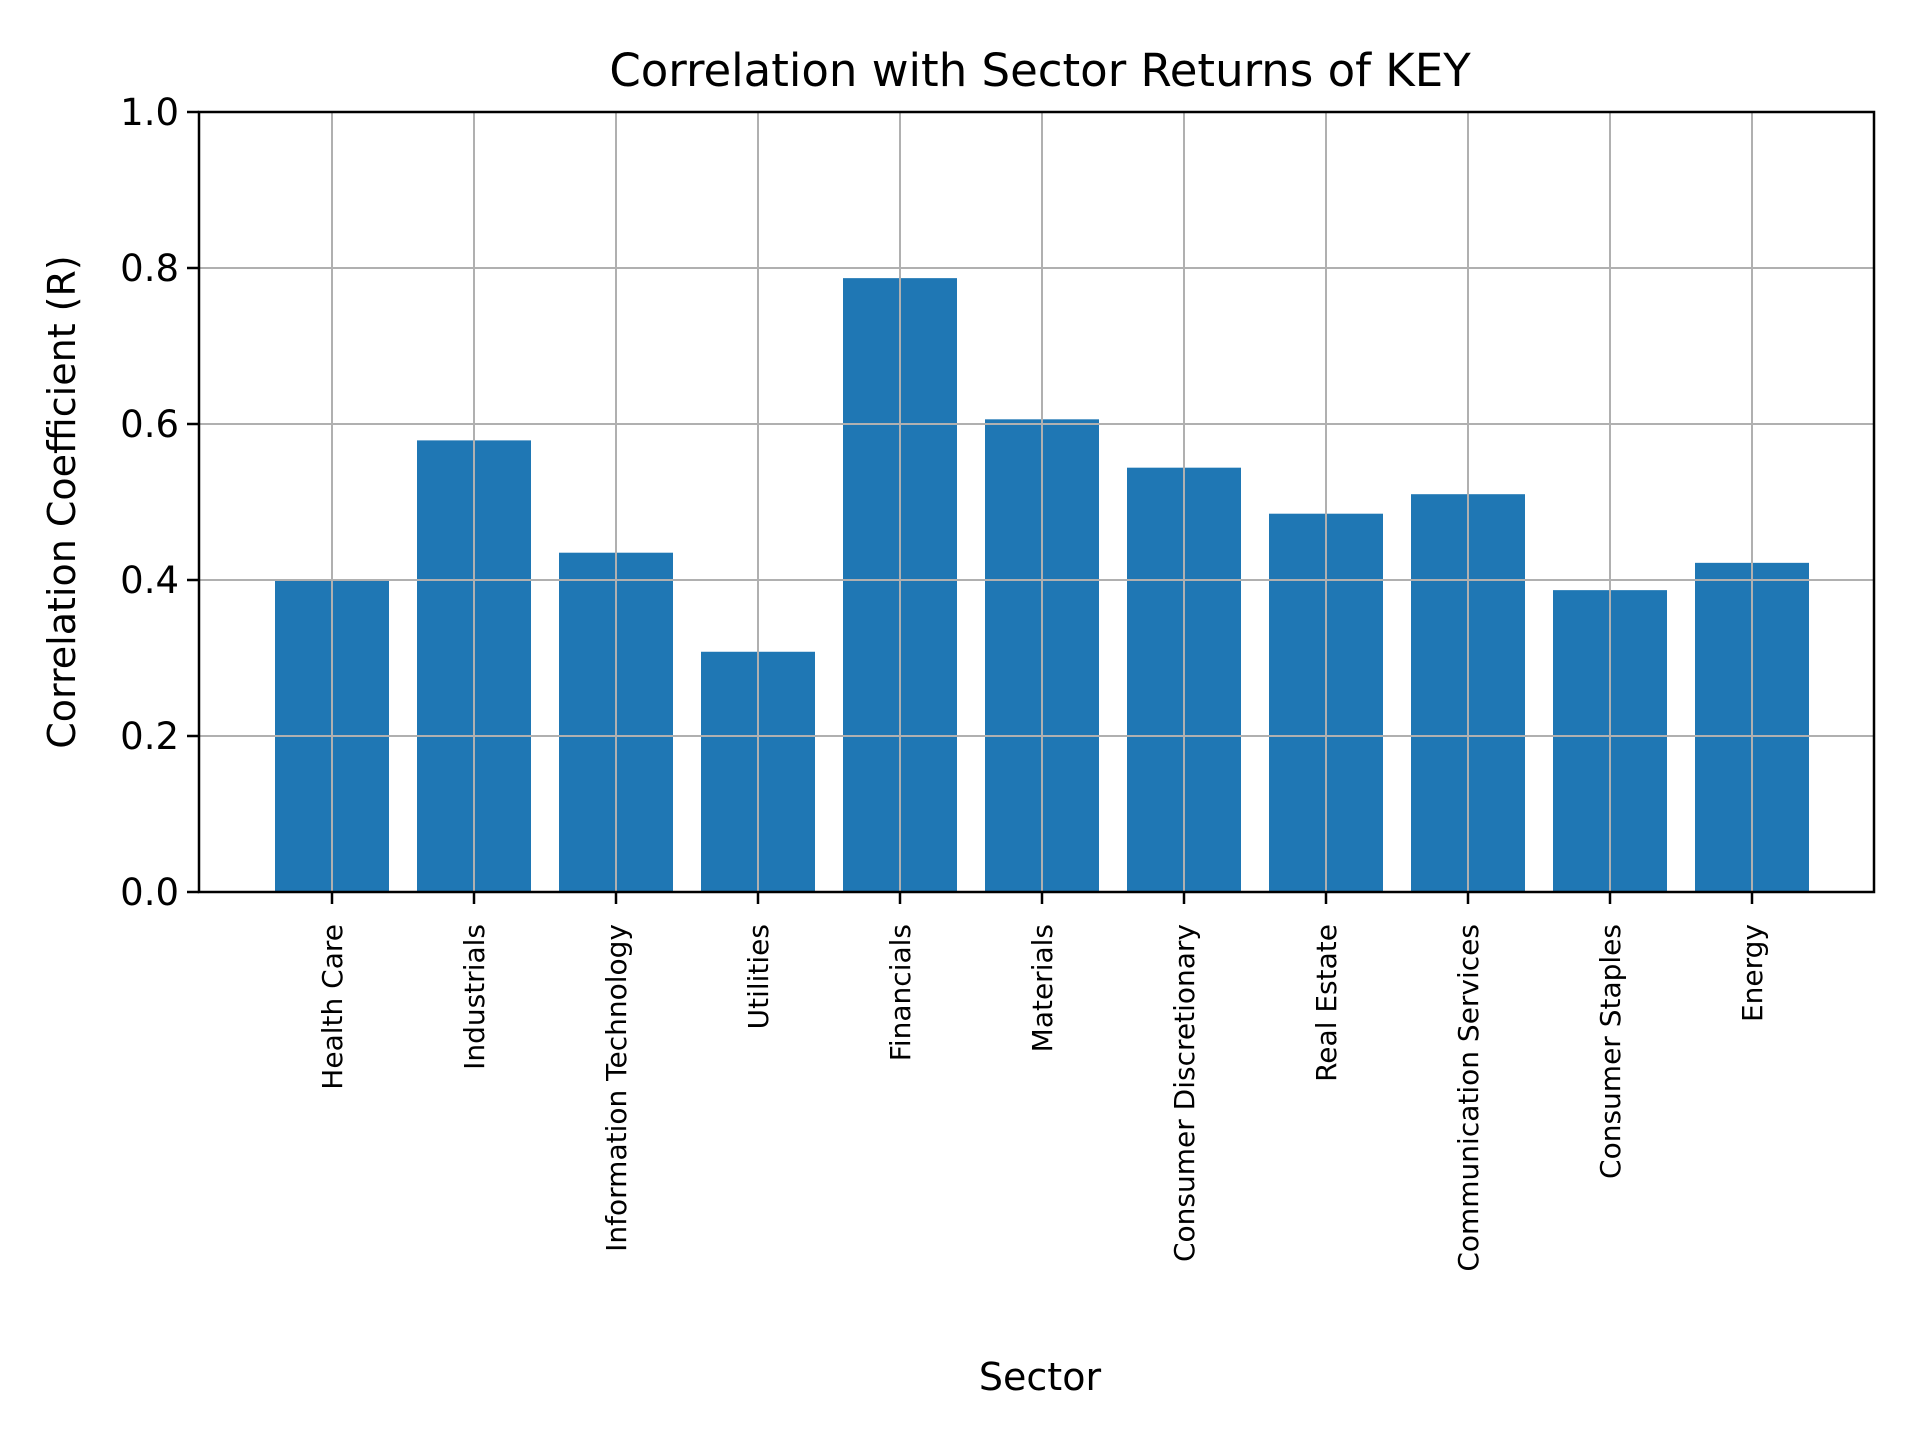  What do you see at coordinates (1326, 1003) in the screenshot?
I see `x-tick-label: Real Estate` at bounding box center [1326, 1003].